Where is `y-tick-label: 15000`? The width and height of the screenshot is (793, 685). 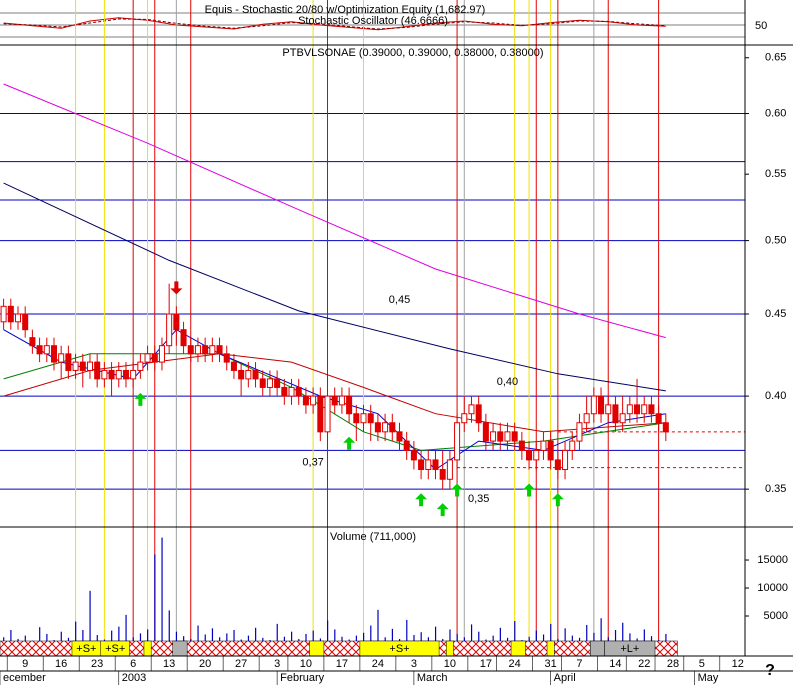 y-tick-label: 15000 is located at coordinates (772, 560).